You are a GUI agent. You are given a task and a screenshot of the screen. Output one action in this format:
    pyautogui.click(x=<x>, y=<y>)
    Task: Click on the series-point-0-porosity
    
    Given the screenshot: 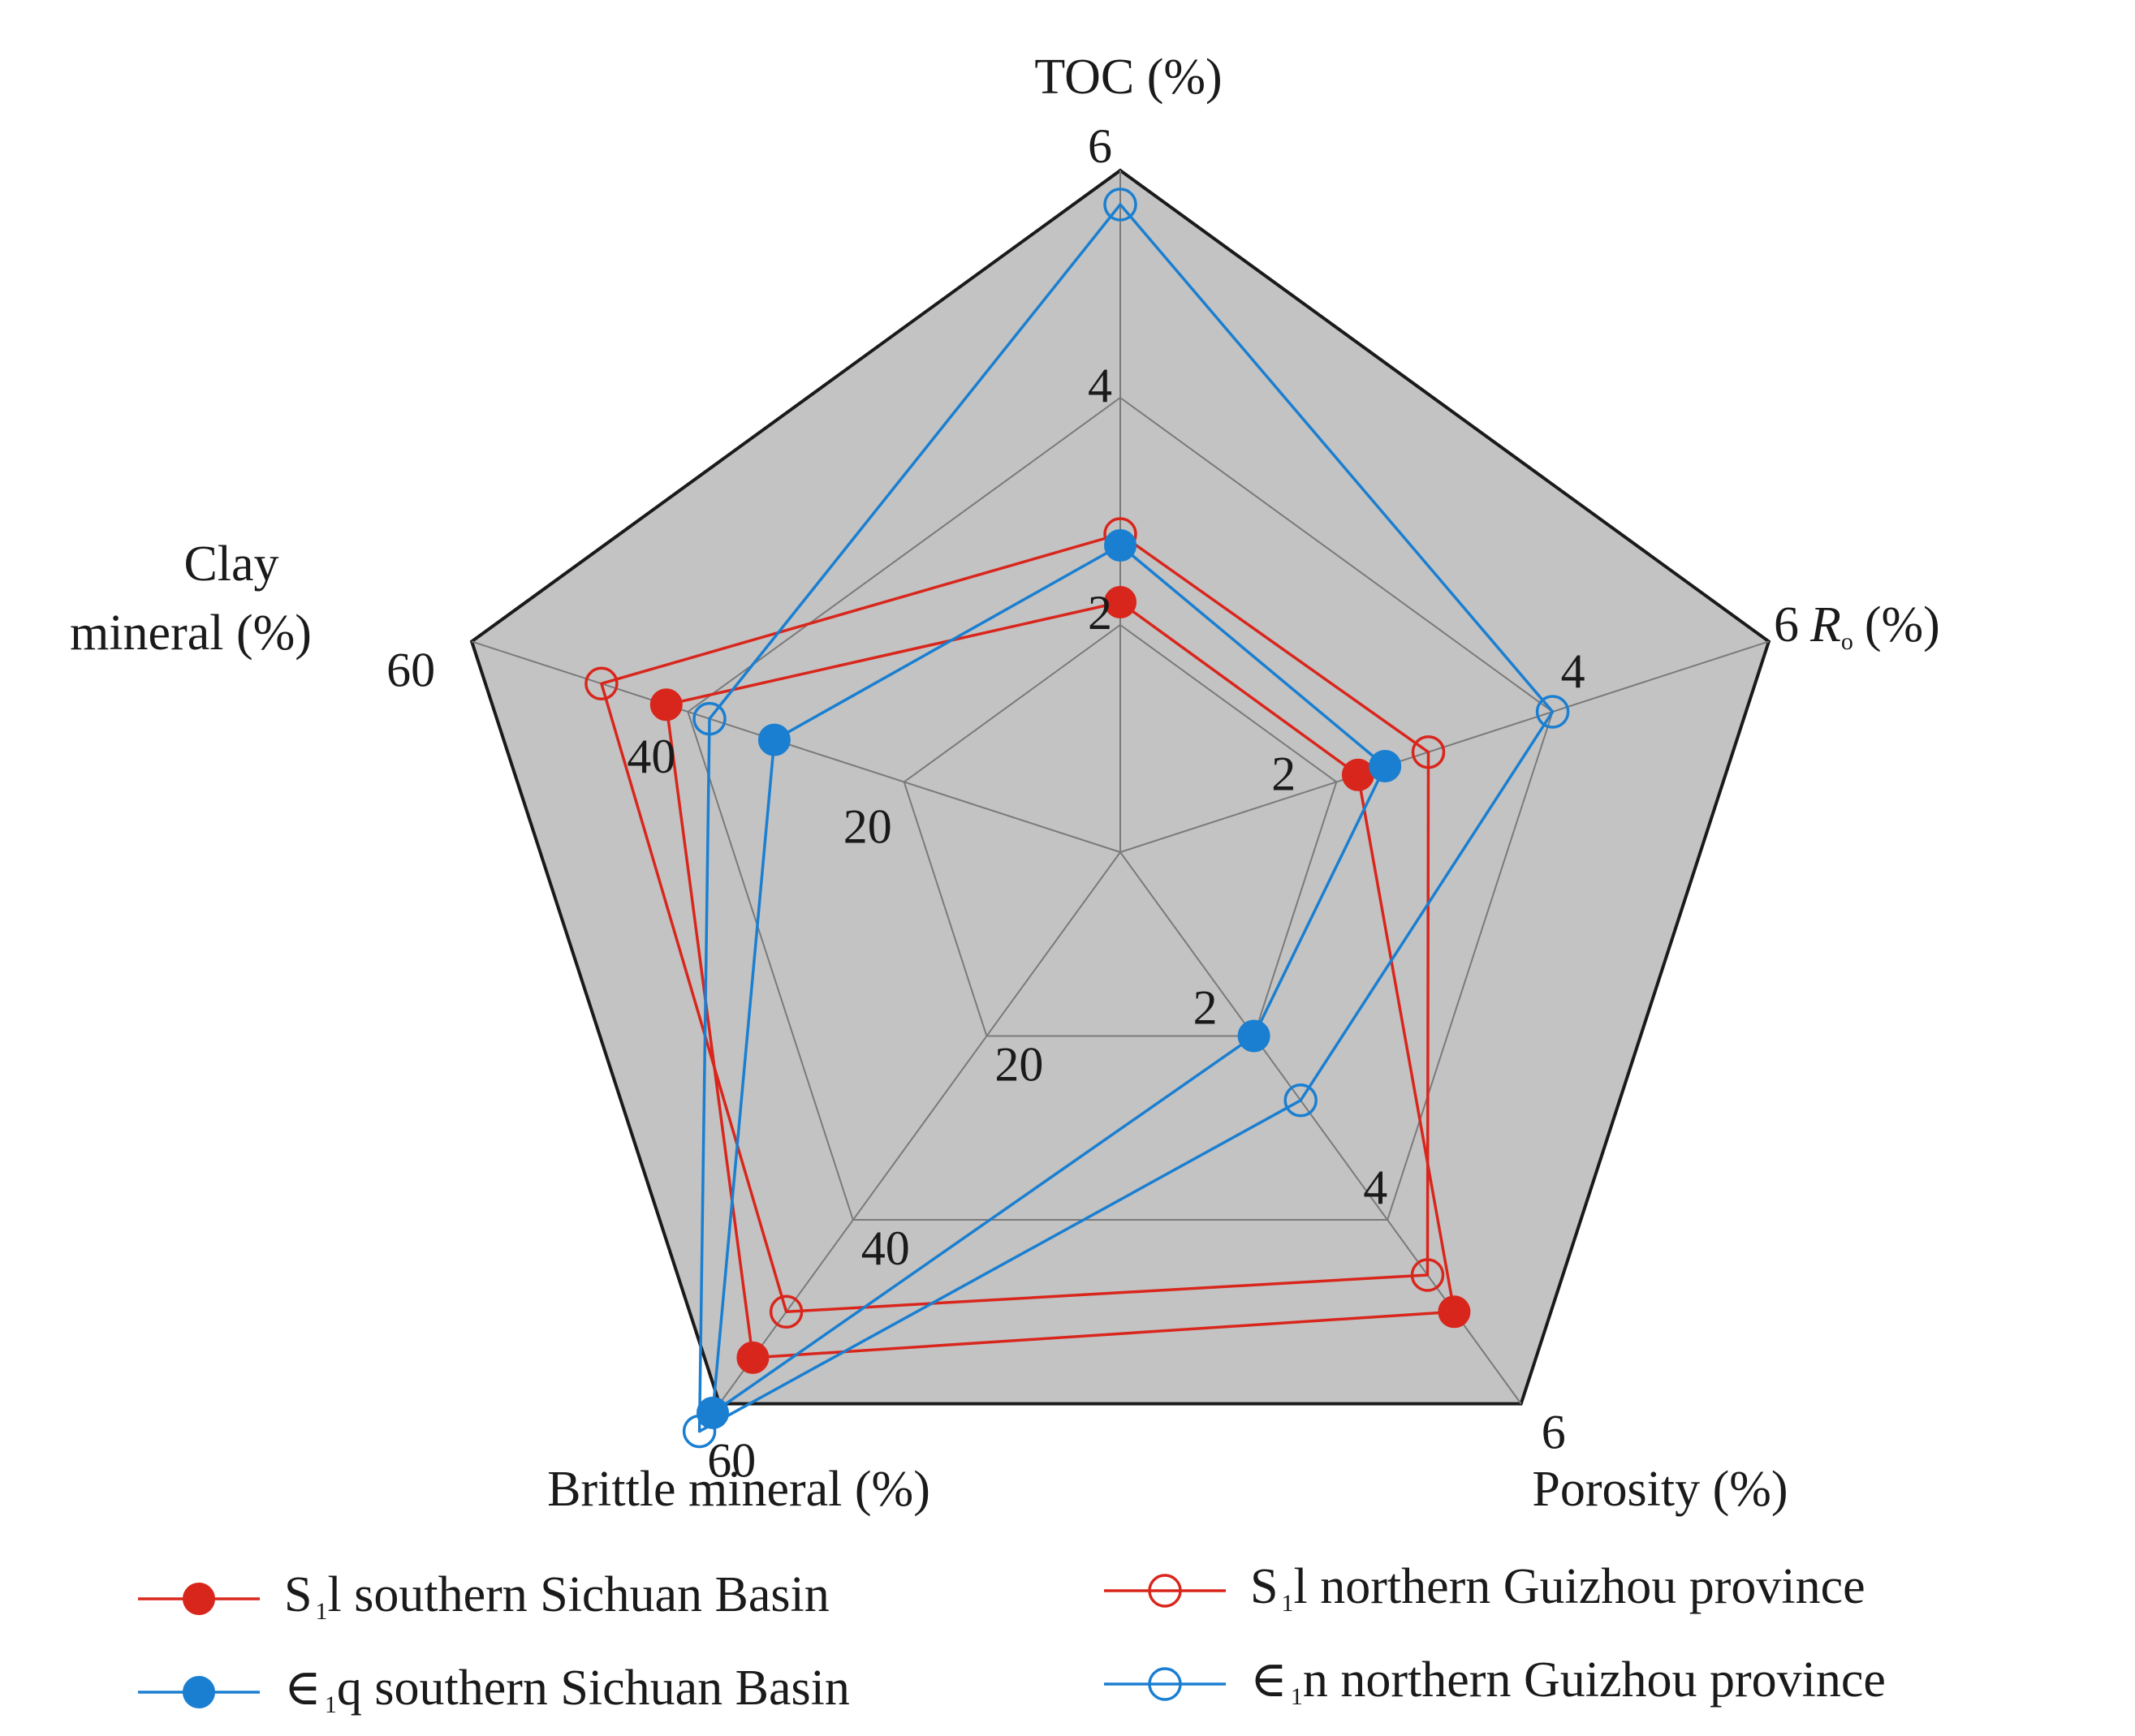 What is the action you would take?
    pyautogui.click(x=1454, y=1312)
    